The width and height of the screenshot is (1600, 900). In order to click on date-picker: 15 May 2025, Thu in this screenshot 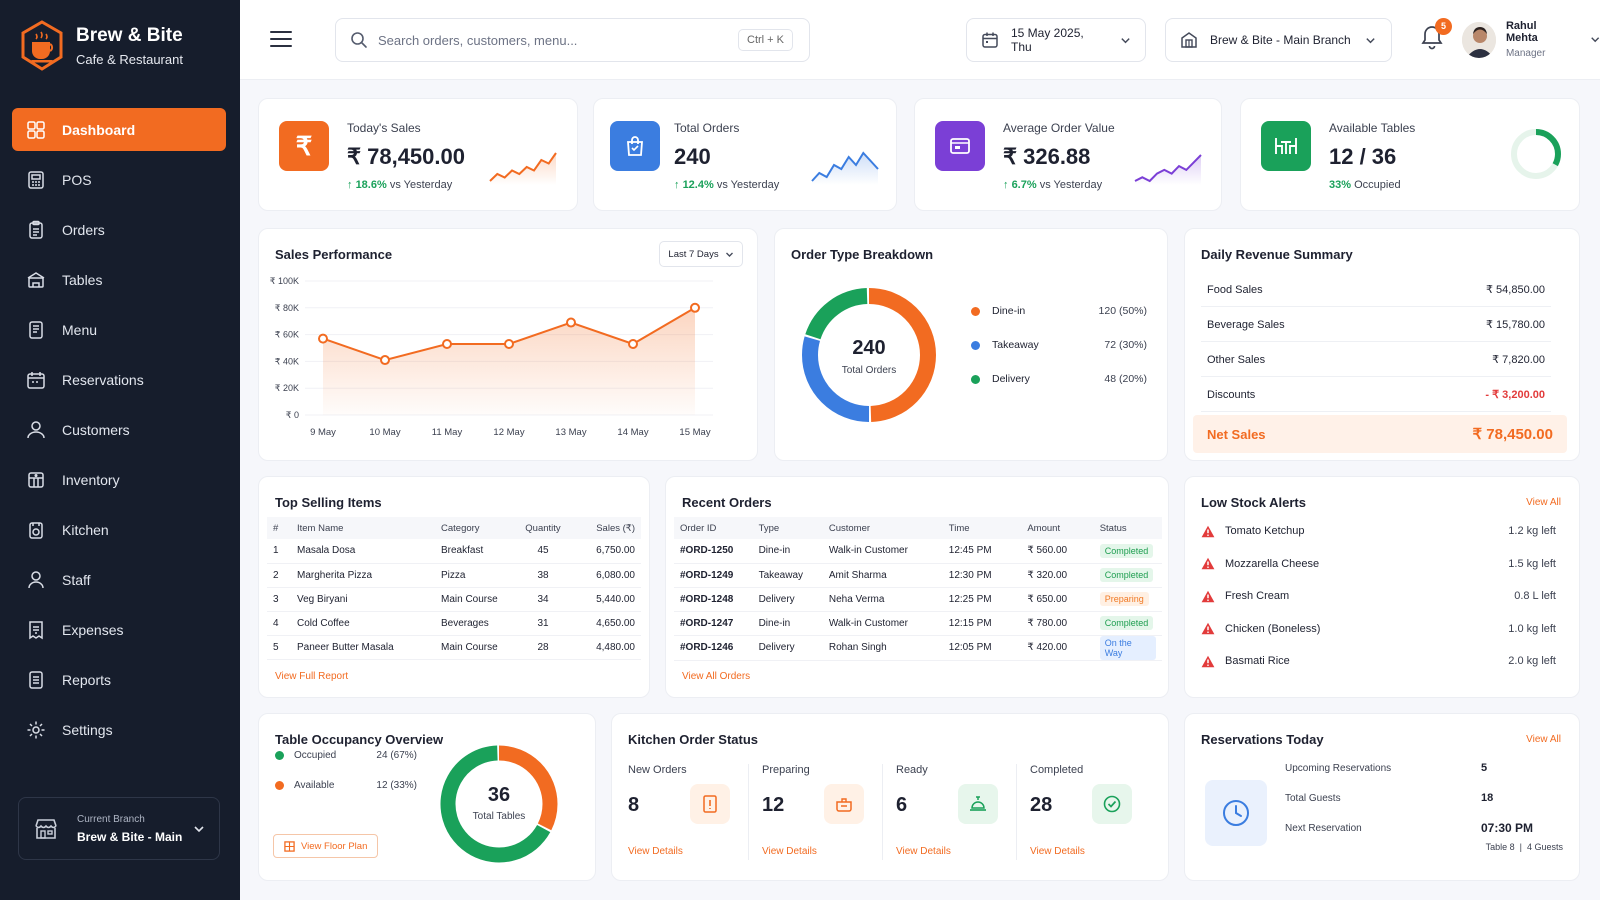, I will do `click(1056, 40)`.